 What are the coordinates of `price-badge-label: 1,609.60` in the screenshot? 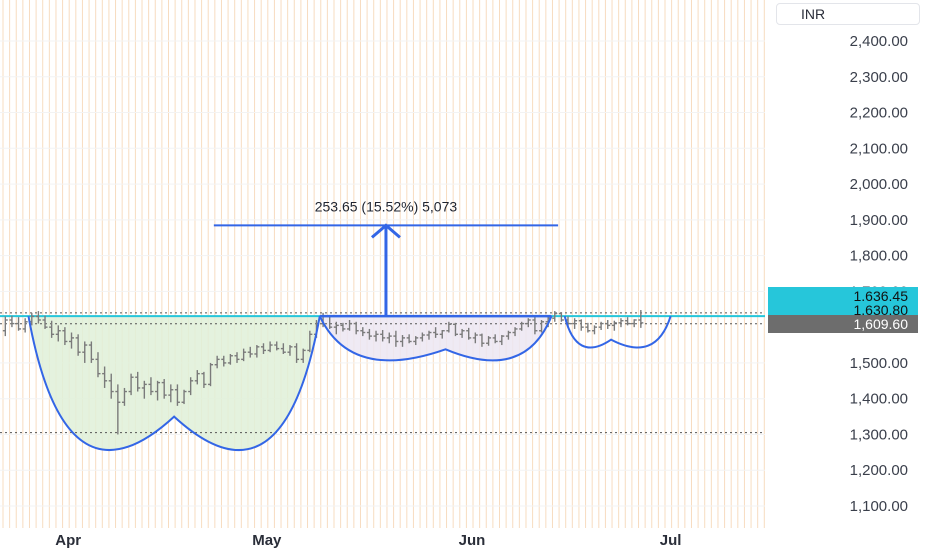 It's located at (881, 324).